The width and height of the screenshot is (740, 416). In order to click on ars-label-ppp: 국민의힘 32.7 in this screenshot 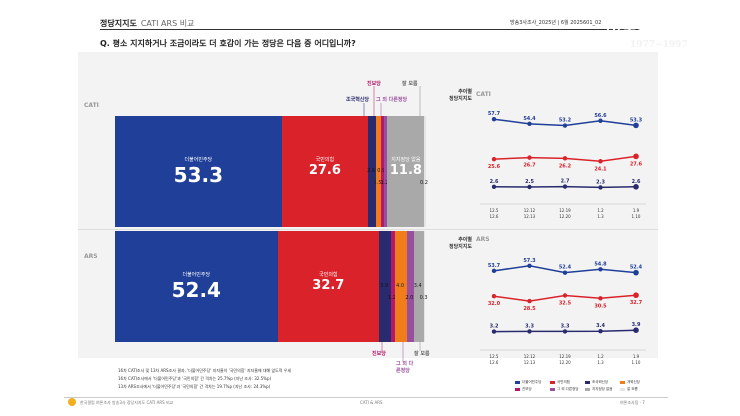, I will do `click(328, 282)`.